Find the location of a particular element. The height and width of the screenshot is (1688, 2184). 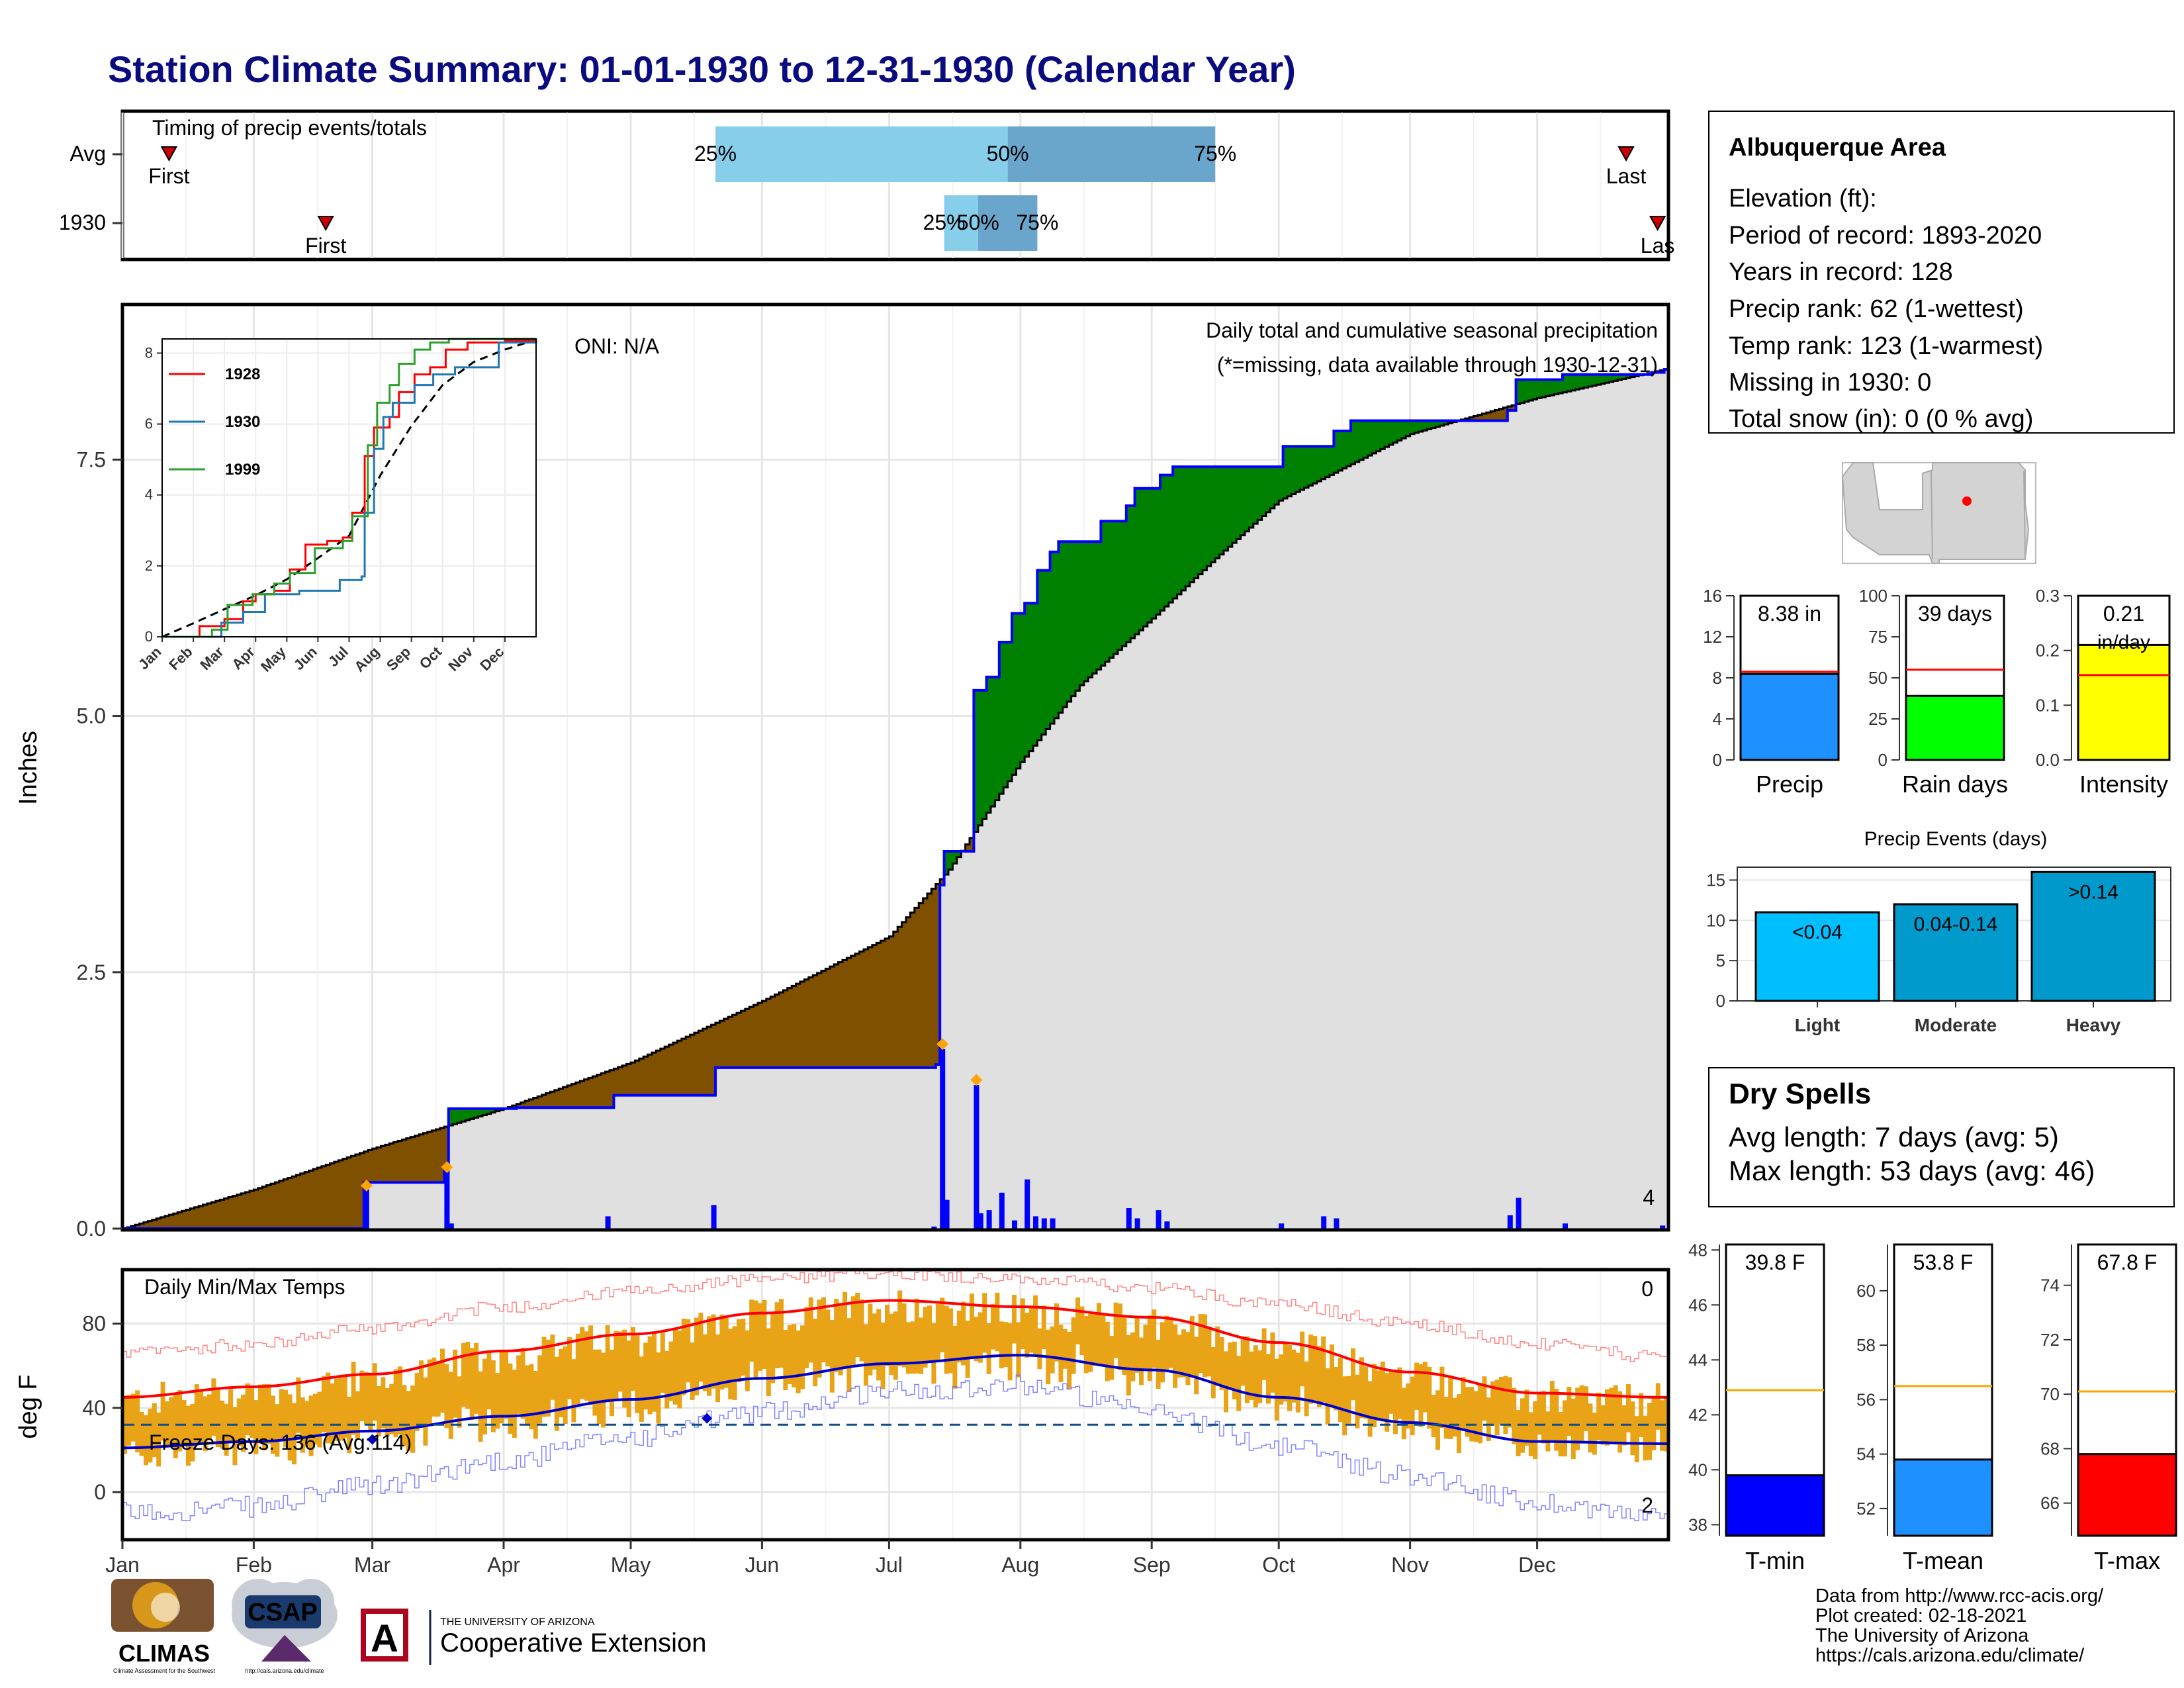

summary-name-label: Rain days is located at coordinates (1955, 784).